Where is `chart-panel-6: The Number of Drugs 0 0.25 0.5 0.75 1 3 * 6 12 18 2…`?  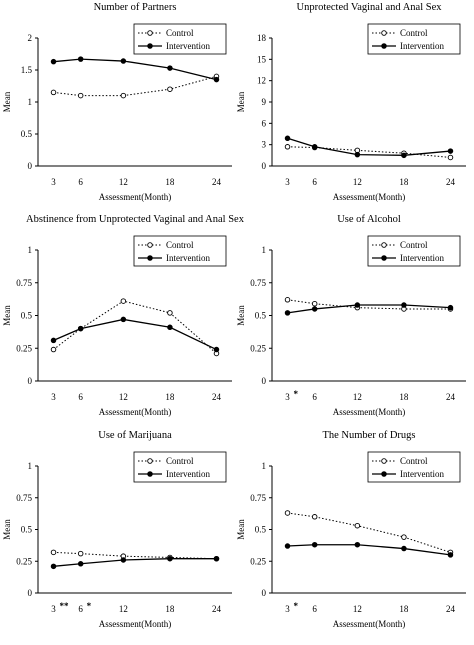 chart-panel-6: The Number of Drugs 0 0.25 0.5 0.75 1 3 * 6 12 18 2… is located at coordinates (351, 529).